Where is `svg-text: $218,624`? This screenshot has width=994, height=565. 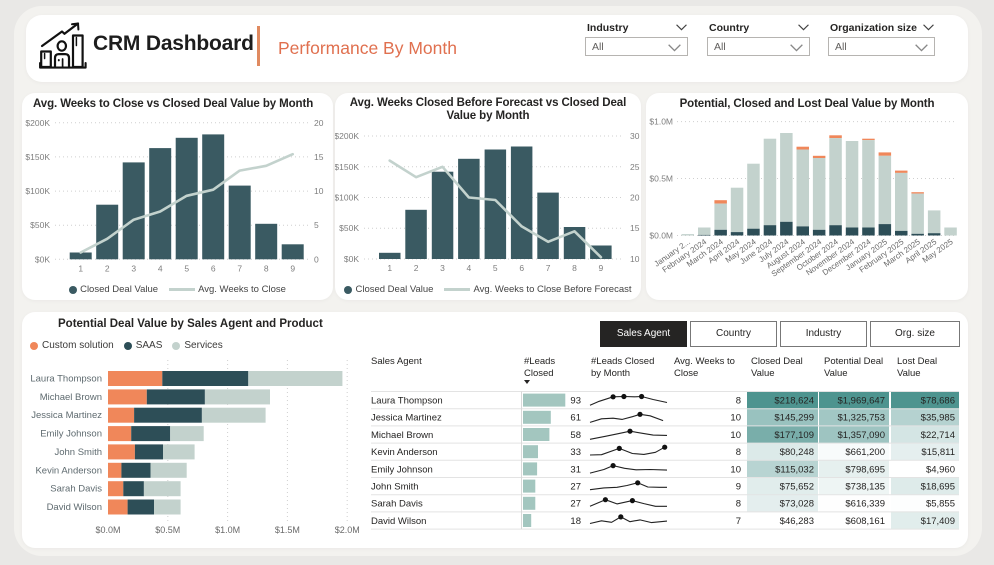 svg-text: $218,624 is located at coordinates (794, 401).